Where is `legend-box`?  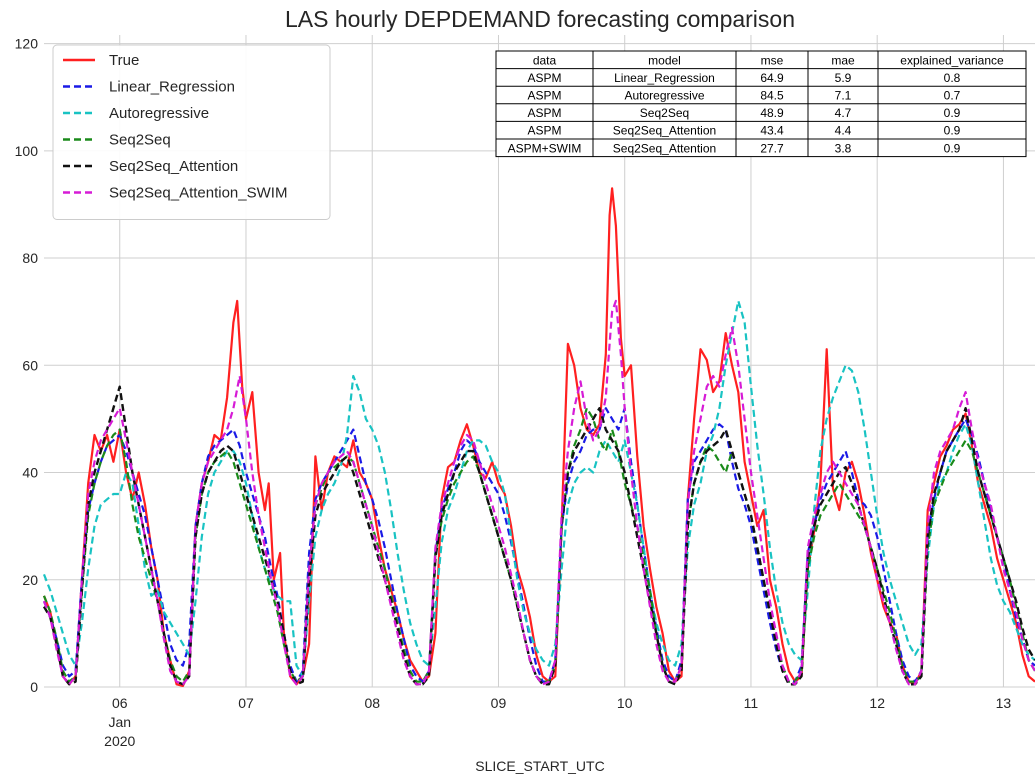
legend-box is located at coordinates (191, 132).